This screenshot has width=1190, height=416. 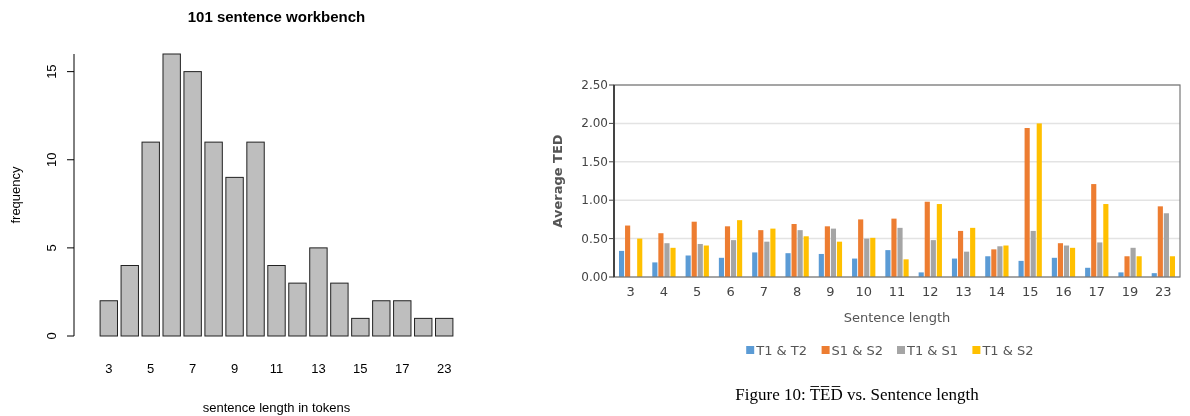 What do you see at coordinates (51, 336) in the screenshot?
I see `y-tick-label: 0` at bounding box center [51, 336].